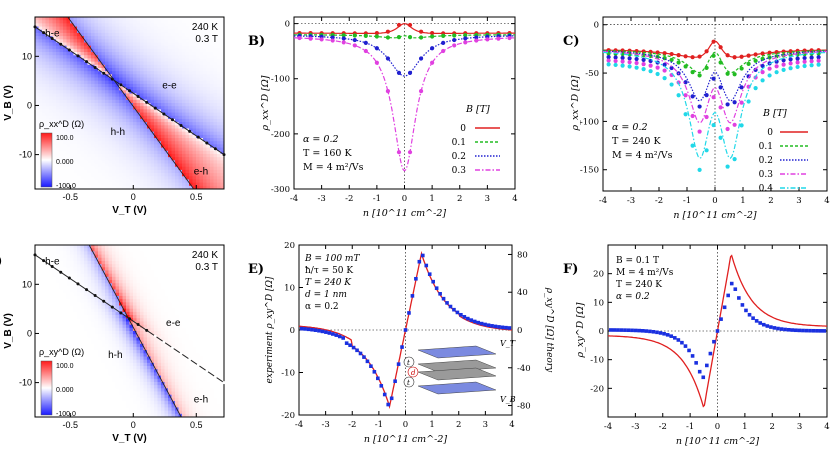 Image resolution: width=830 pixels, height=461 pixels. Describe the element at coordinates (129, 210) in the screenshot. I see `x-axis-label: V_T (V)` at that location.